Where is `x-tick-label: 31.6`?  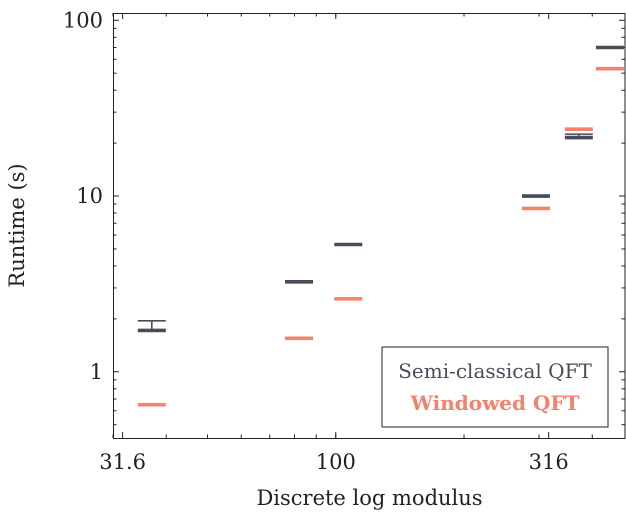 x-tick-label: 31.6 is located at coordinates (122, 462).